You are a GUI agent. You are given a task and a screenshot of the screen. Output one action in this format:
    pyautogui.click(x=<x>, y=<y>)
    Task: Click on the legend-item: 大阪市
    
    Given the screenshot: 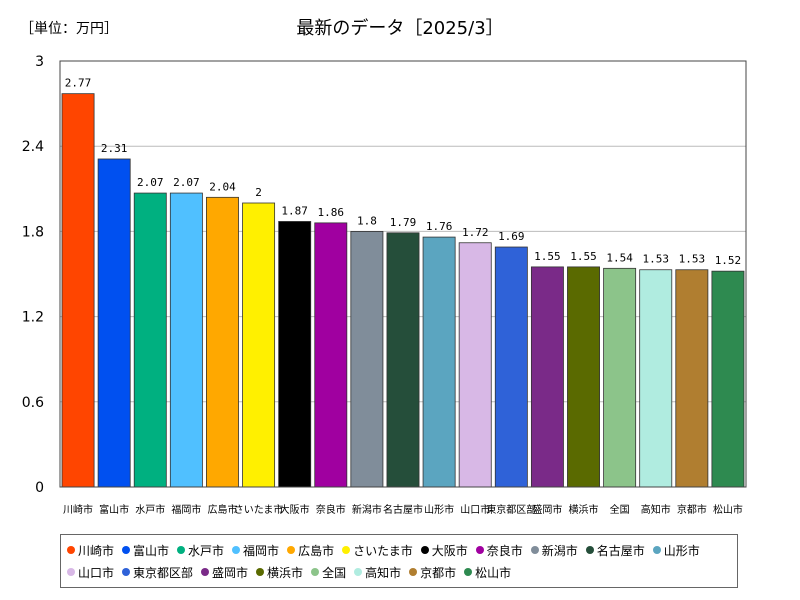 What is the action you would take?
    pyautogui.click(x=444, y=550)
    